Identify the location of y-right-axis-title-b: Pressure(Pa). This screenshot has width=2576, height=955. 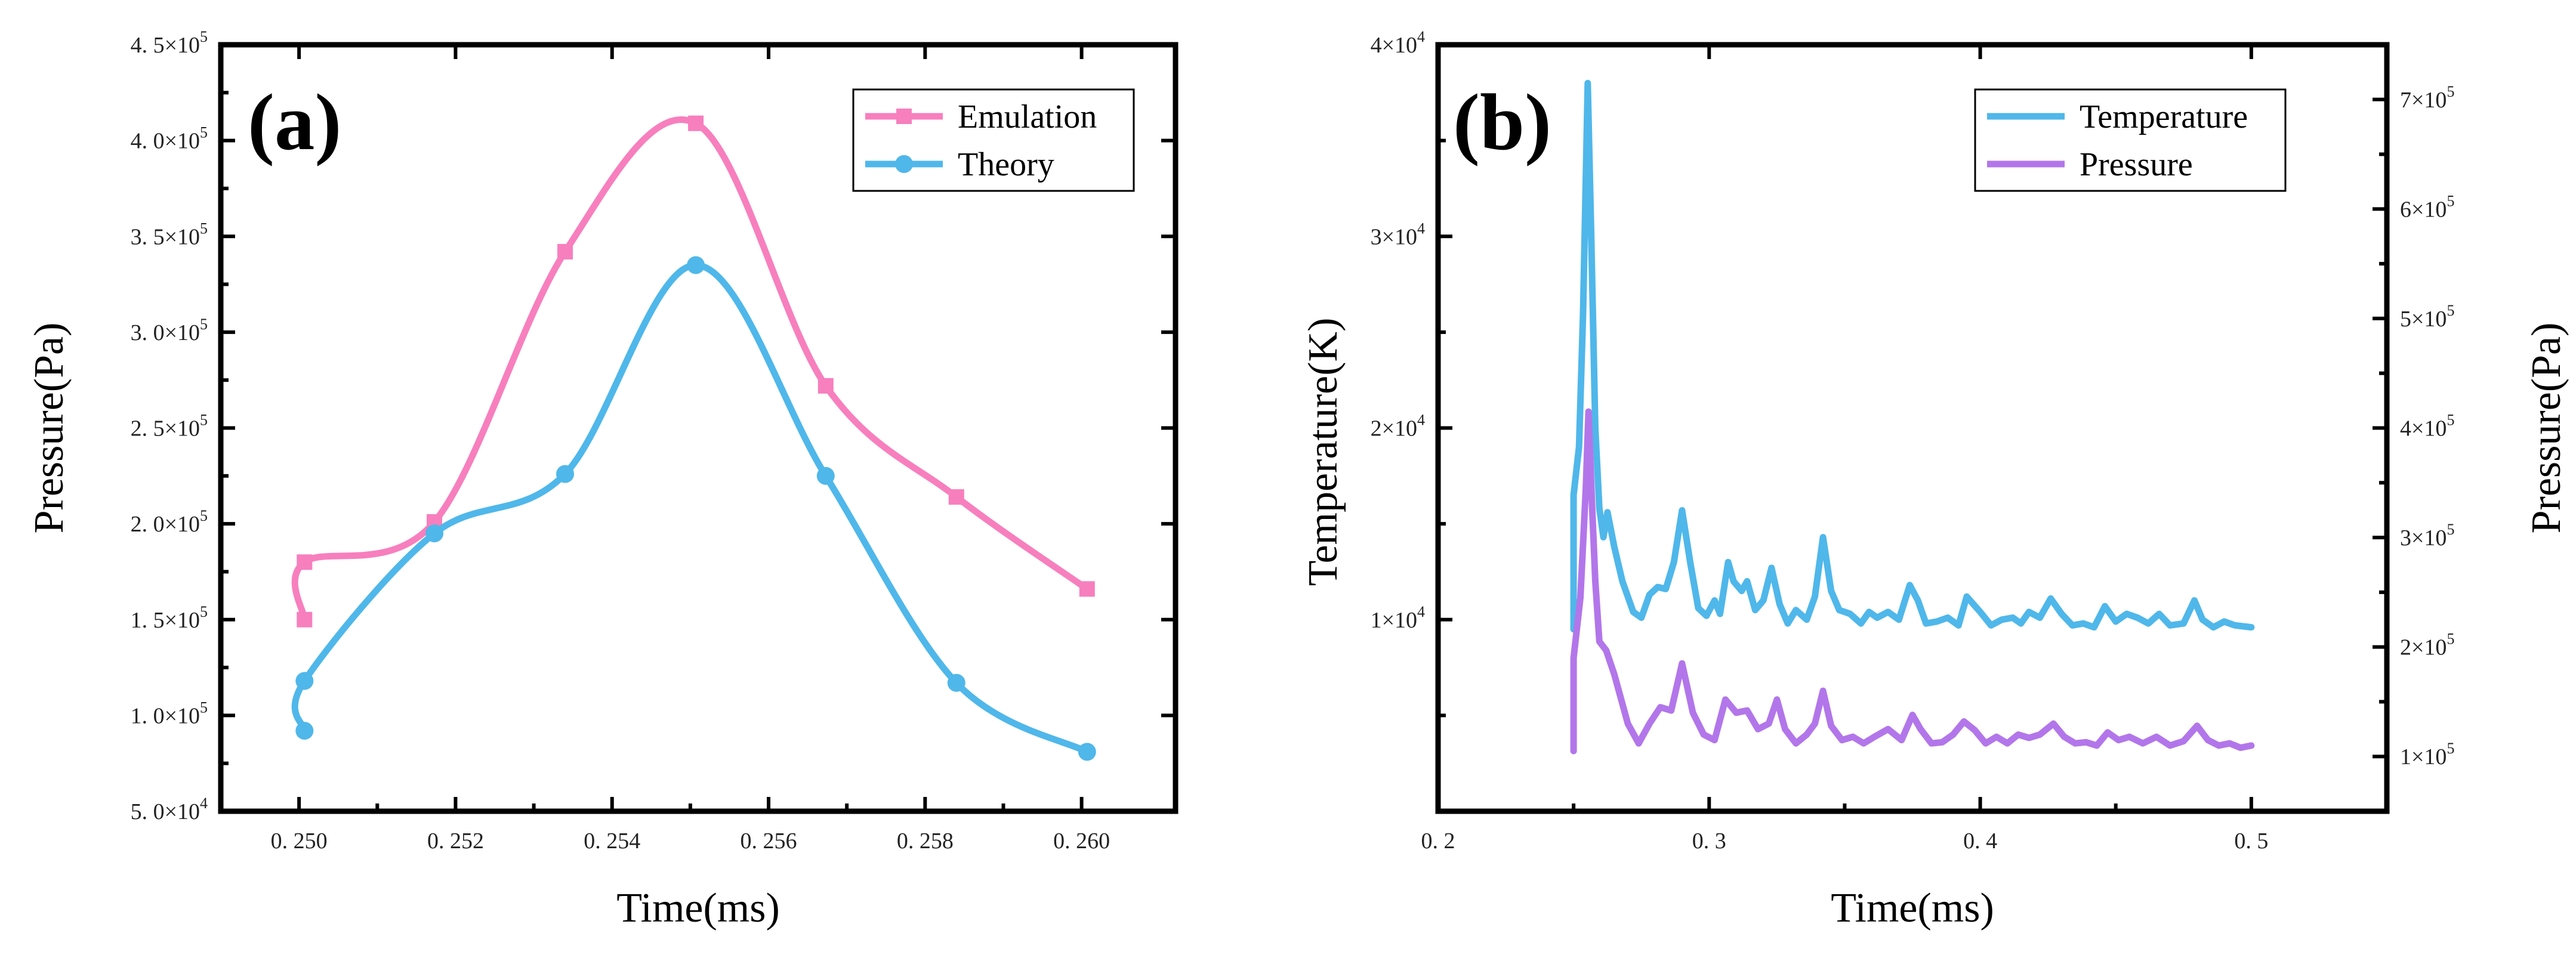
(2546, 428).